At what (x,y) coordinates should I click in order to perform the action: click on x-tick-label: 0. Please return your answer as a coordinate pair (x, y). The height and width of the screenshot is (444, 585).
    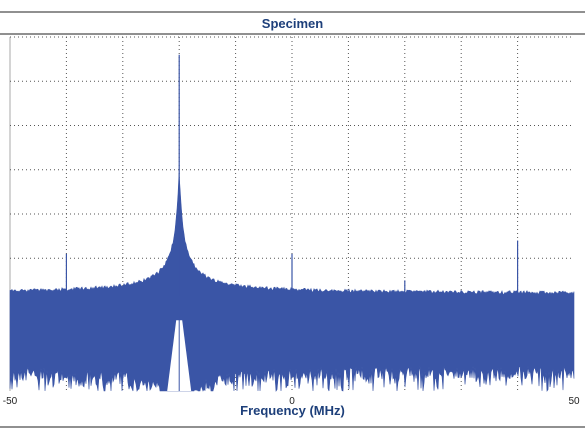
    Looking at the image, I should click on (292, 401).